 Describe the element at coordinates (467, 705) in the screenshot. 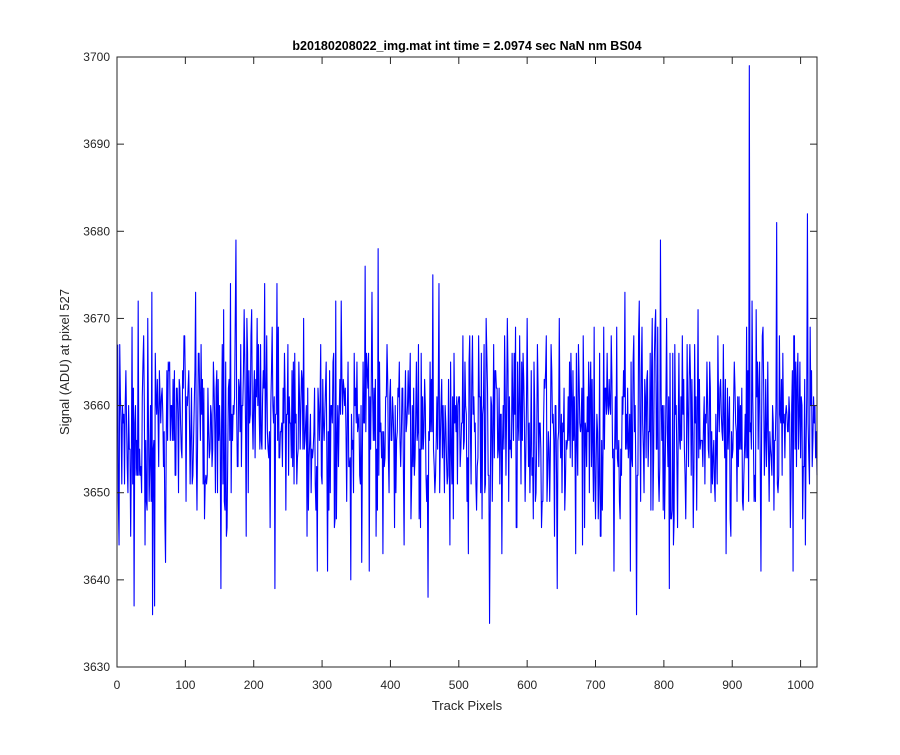

I see `x-axis-label: Track Pixels` at that location.